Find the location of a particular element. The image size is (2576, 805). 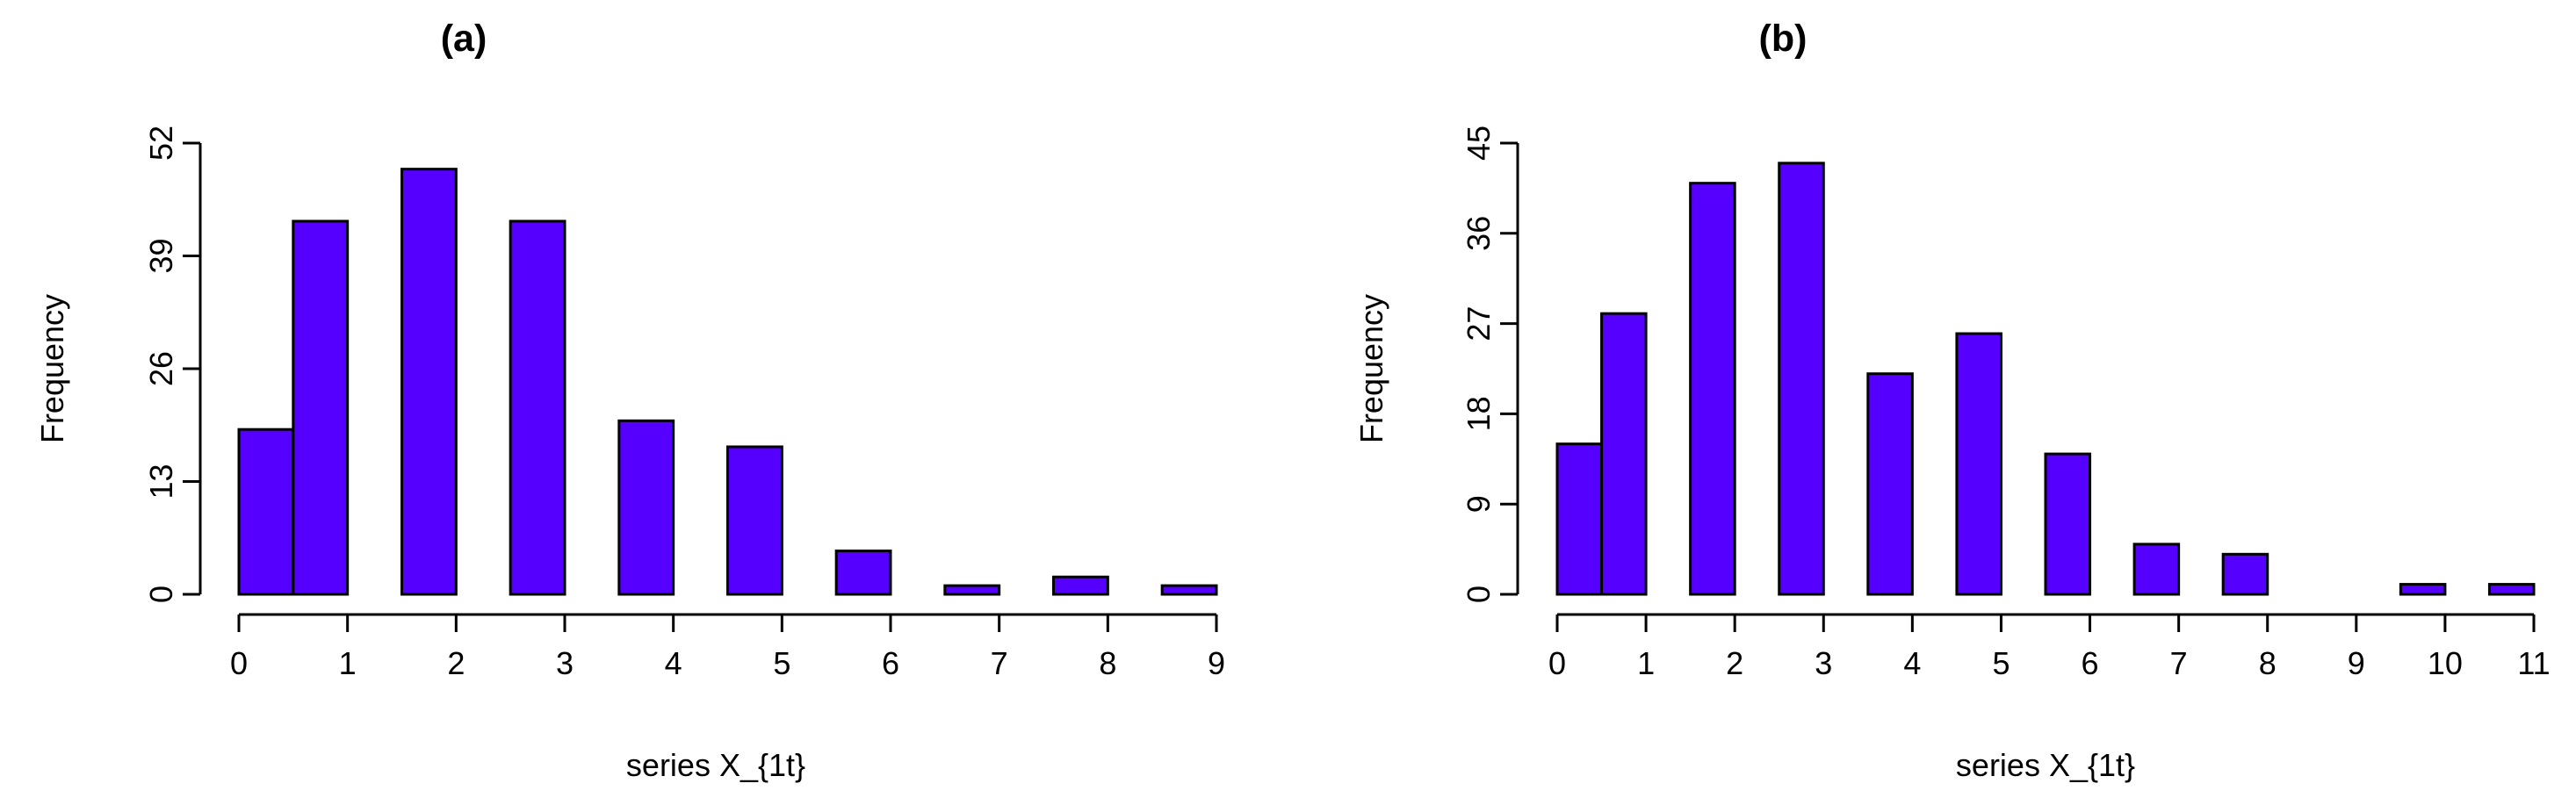

y-tick-label: 18 is located at coordinates (1479, 414).